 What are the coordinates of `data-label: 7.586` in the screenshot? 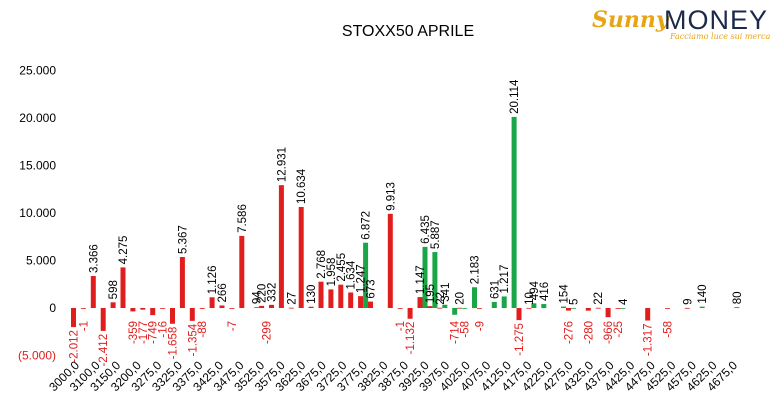 It's located at (243, 218).